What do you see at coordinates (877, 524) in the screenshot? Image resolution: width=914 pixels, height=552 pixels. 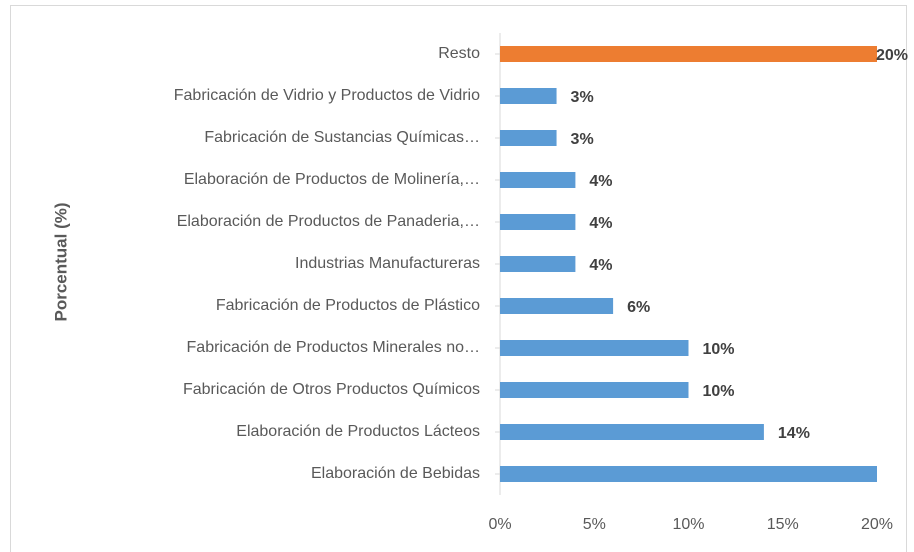 I see `x-tick-label: 20%` at bounding box center [877, 524].